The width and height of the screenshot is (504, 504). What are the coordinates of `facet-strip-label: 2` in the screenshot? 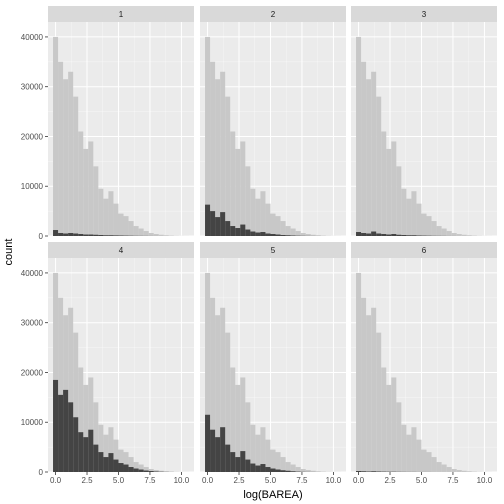 It's located at (273, 14).